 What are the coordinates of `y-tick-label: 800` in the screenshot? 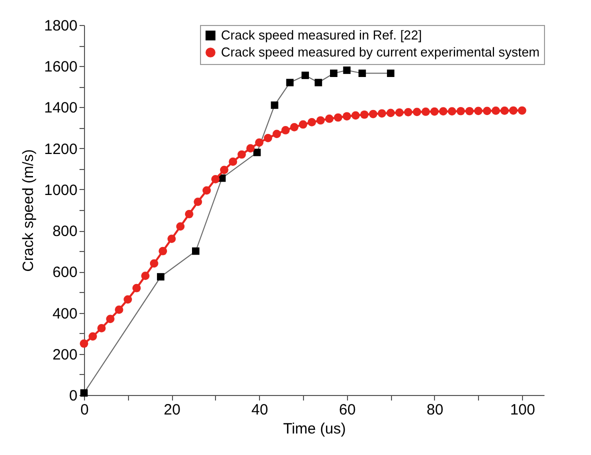 It's located at (65, 231).